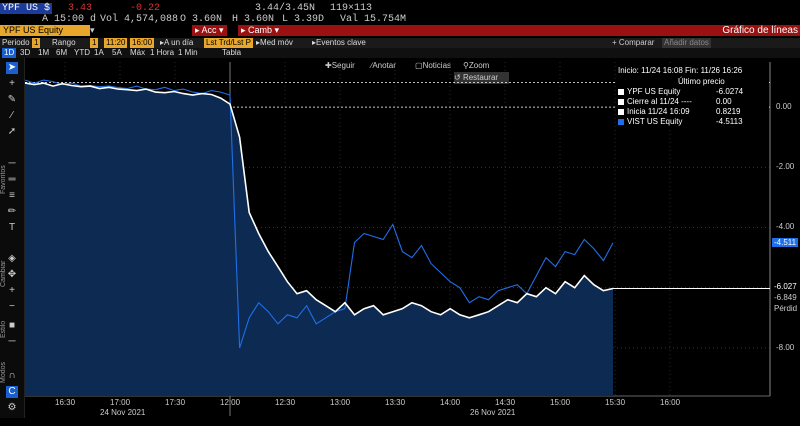 The image size is (800, 426). What do you see at coordinates (64, 42) in the screenshot?
I see `rango-label: Rango` at bounding box center [64, 42].